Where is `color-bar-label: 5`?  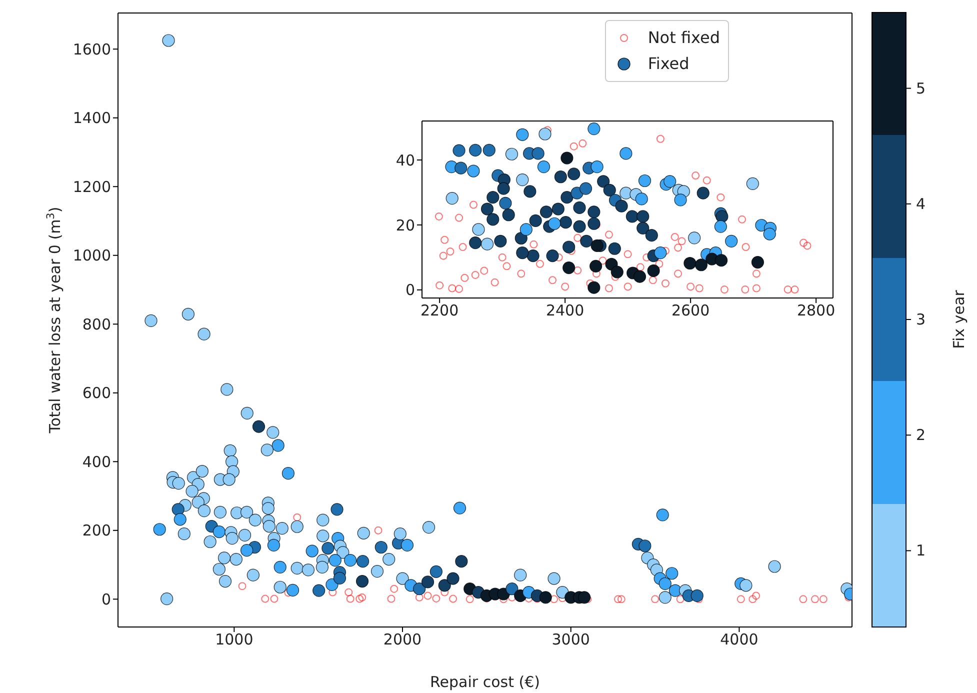
color-bar-label: 5 is located at coordinates (921, 88).